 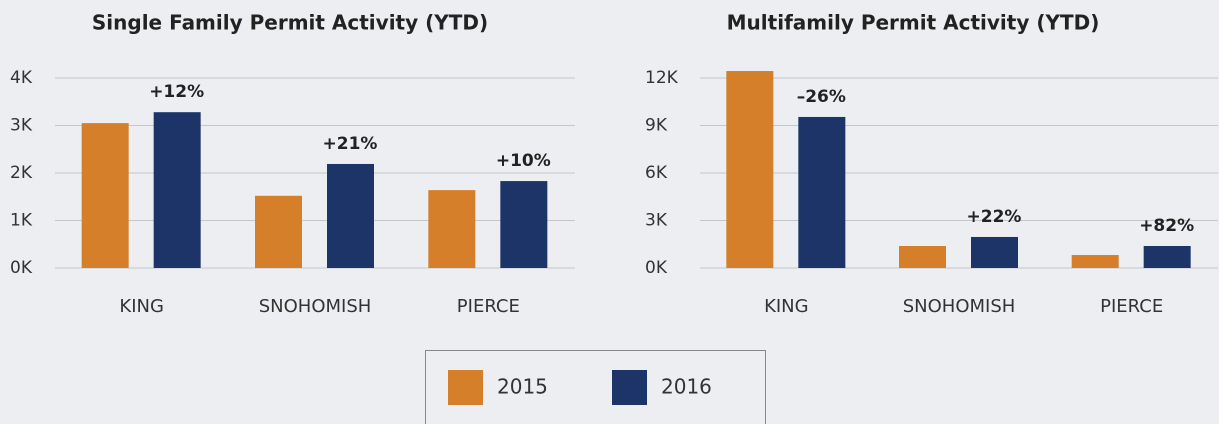 I want to click on y-tick-label: 1K, so click(x=21, y=221).